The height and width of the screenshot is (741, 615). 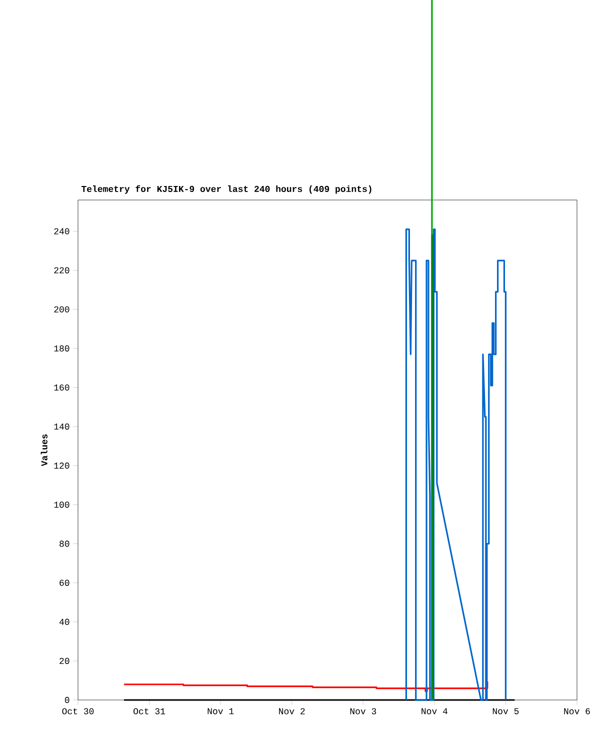 What do you see at coordinates (65, 583) in the screenshot?
I see `y-tick-label: 60` at bounding box center [65, 583].